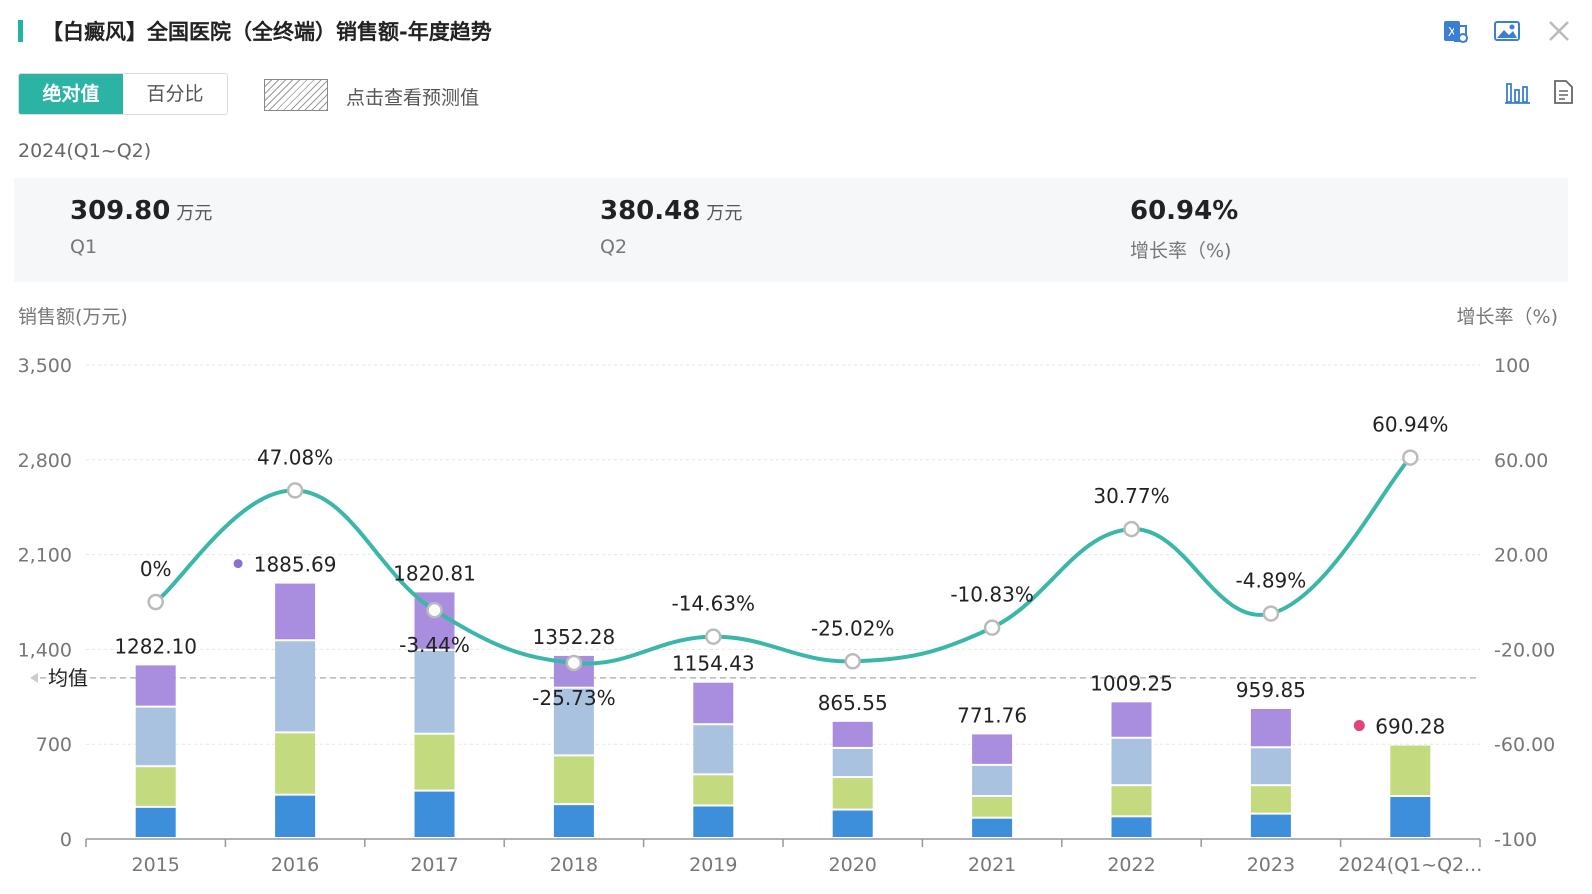 This screenshot has height=894, width=1592. Describe the element at coordinates (295, 457) in the screenshot. I see `growth-label: 47.08%` at that location.